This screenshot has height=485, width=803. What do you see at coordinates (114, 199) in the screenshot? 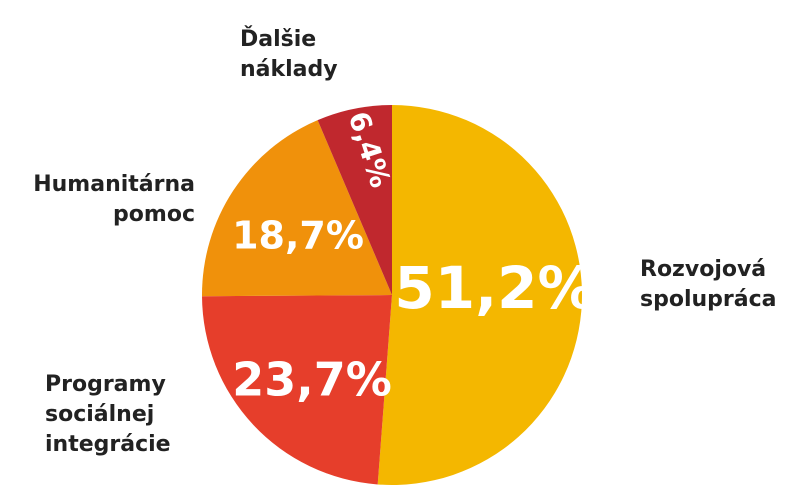
I see `category-label: Humanitárna pomoc` at bounding box center [114, 199].